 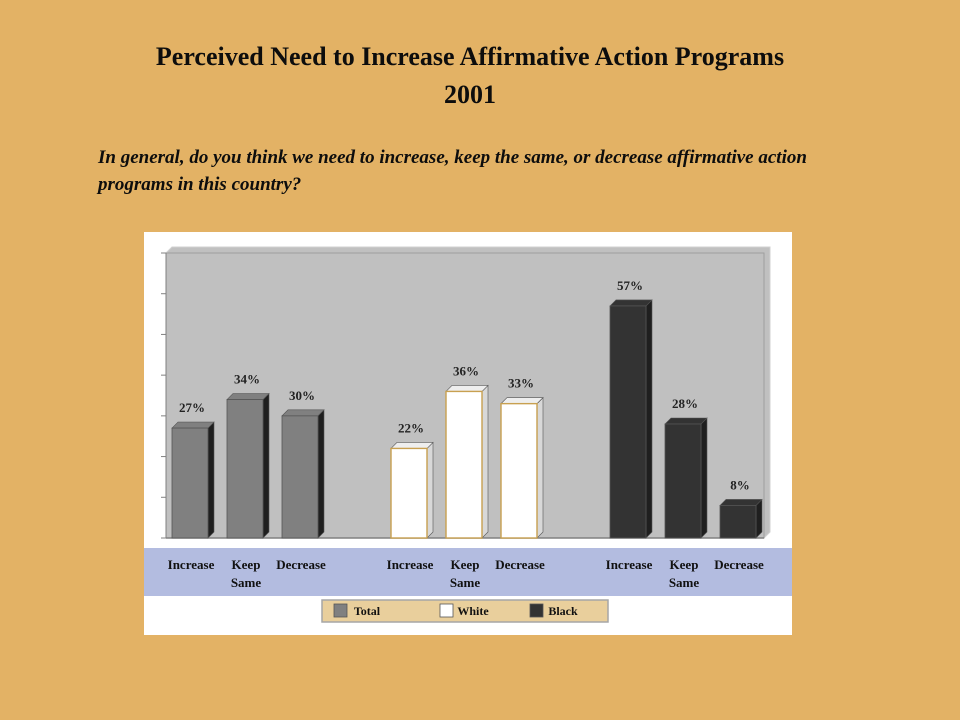 I want to click on data-label-total-keep-same: 34%, so click(x=247, y=379).